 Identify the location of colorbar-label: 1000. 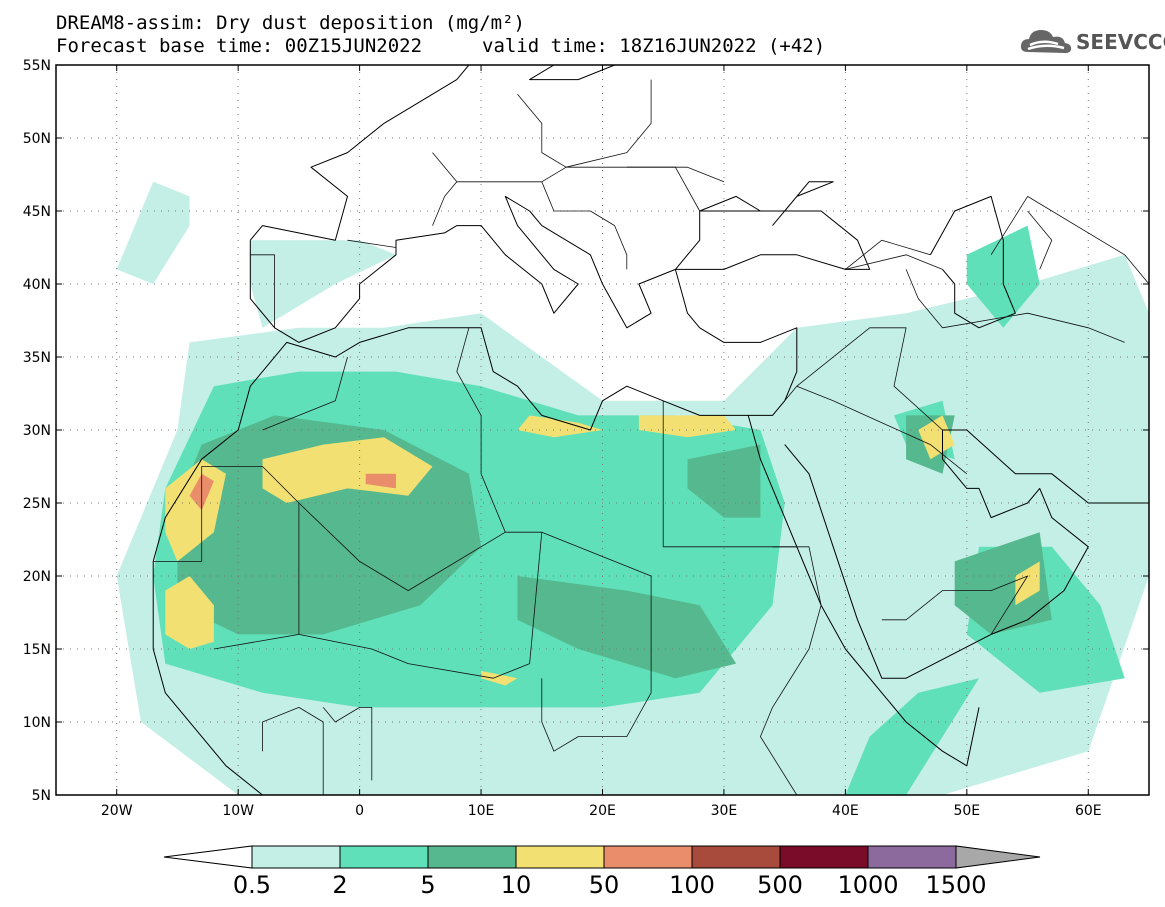
(867, 885).